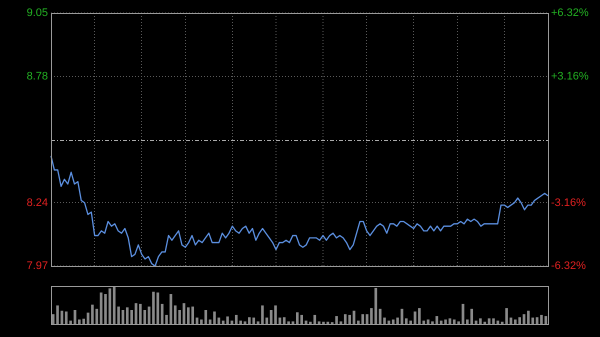  Describe the element at coordinates (37, 13) in the screenshot. I see `y-tick-label: 9.05` at that location.